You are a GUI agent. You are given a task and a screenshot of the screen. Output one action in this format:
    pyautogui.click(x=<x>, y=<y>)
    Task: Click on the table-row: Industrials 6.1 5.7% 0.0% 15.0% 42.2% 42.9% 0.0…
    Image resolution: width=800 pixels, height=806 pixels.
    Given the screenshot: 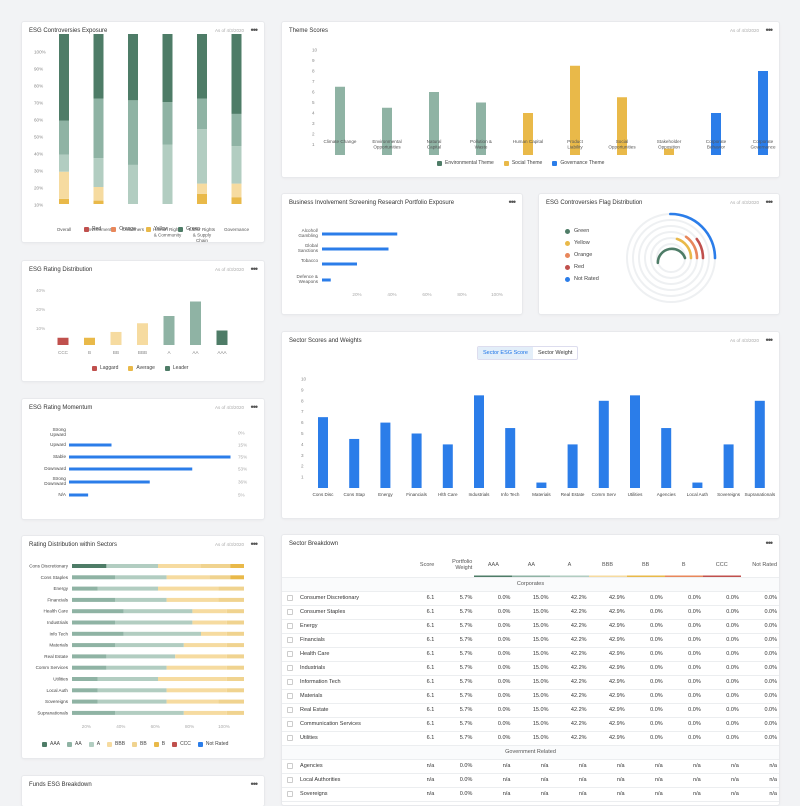 What is the action you would take?
    pyautogui.click(x=530, y=668)
    